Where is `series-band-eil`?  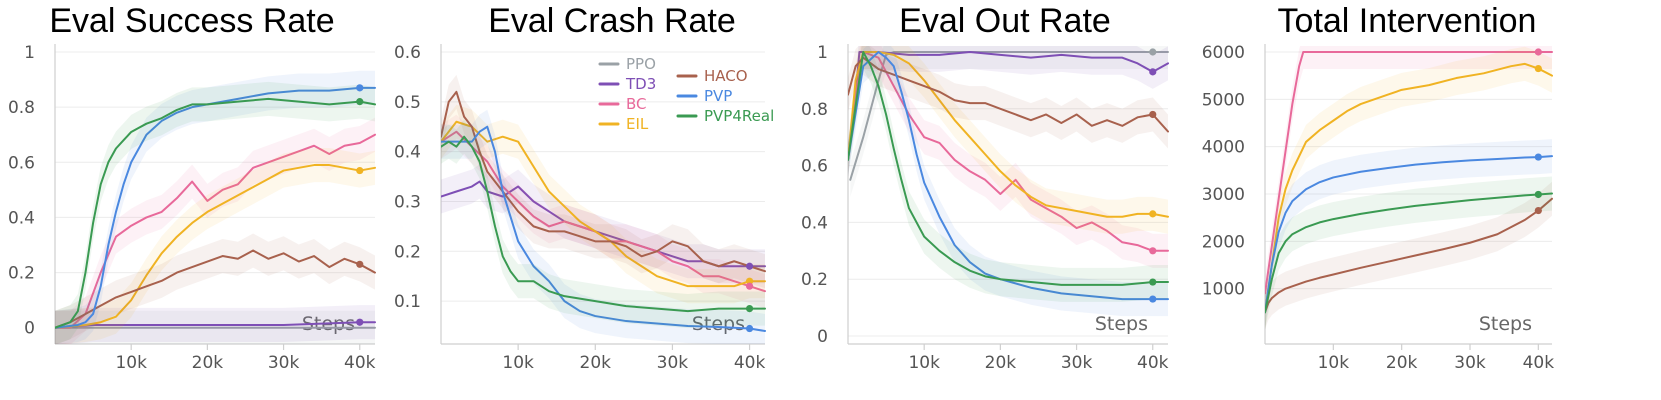
series-band-eil is located at coordinates (603, 204).